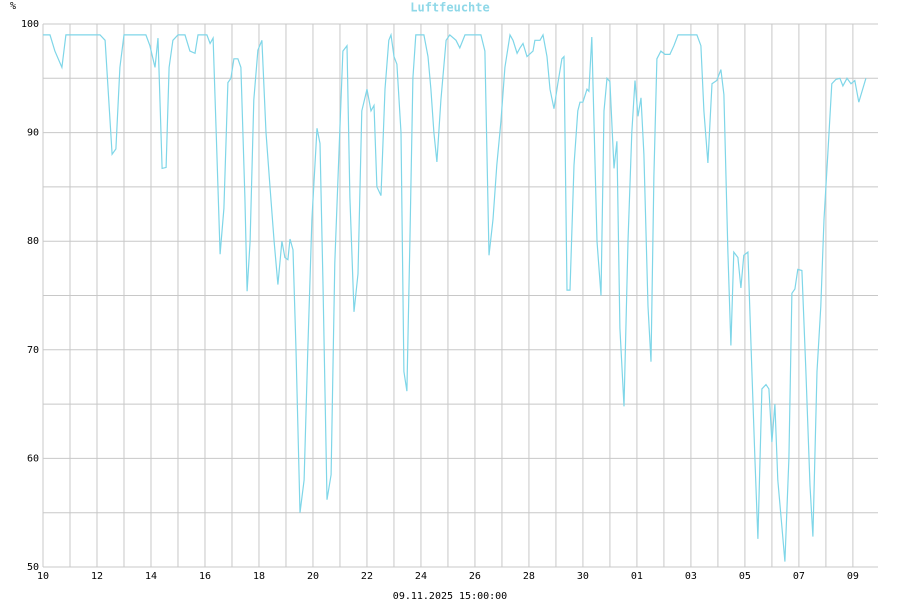 This screenshot has height=600, width=900. Describe the element at coordinates (637, 576) in the screenshot. I see `x-tick-label: 01` at that location.